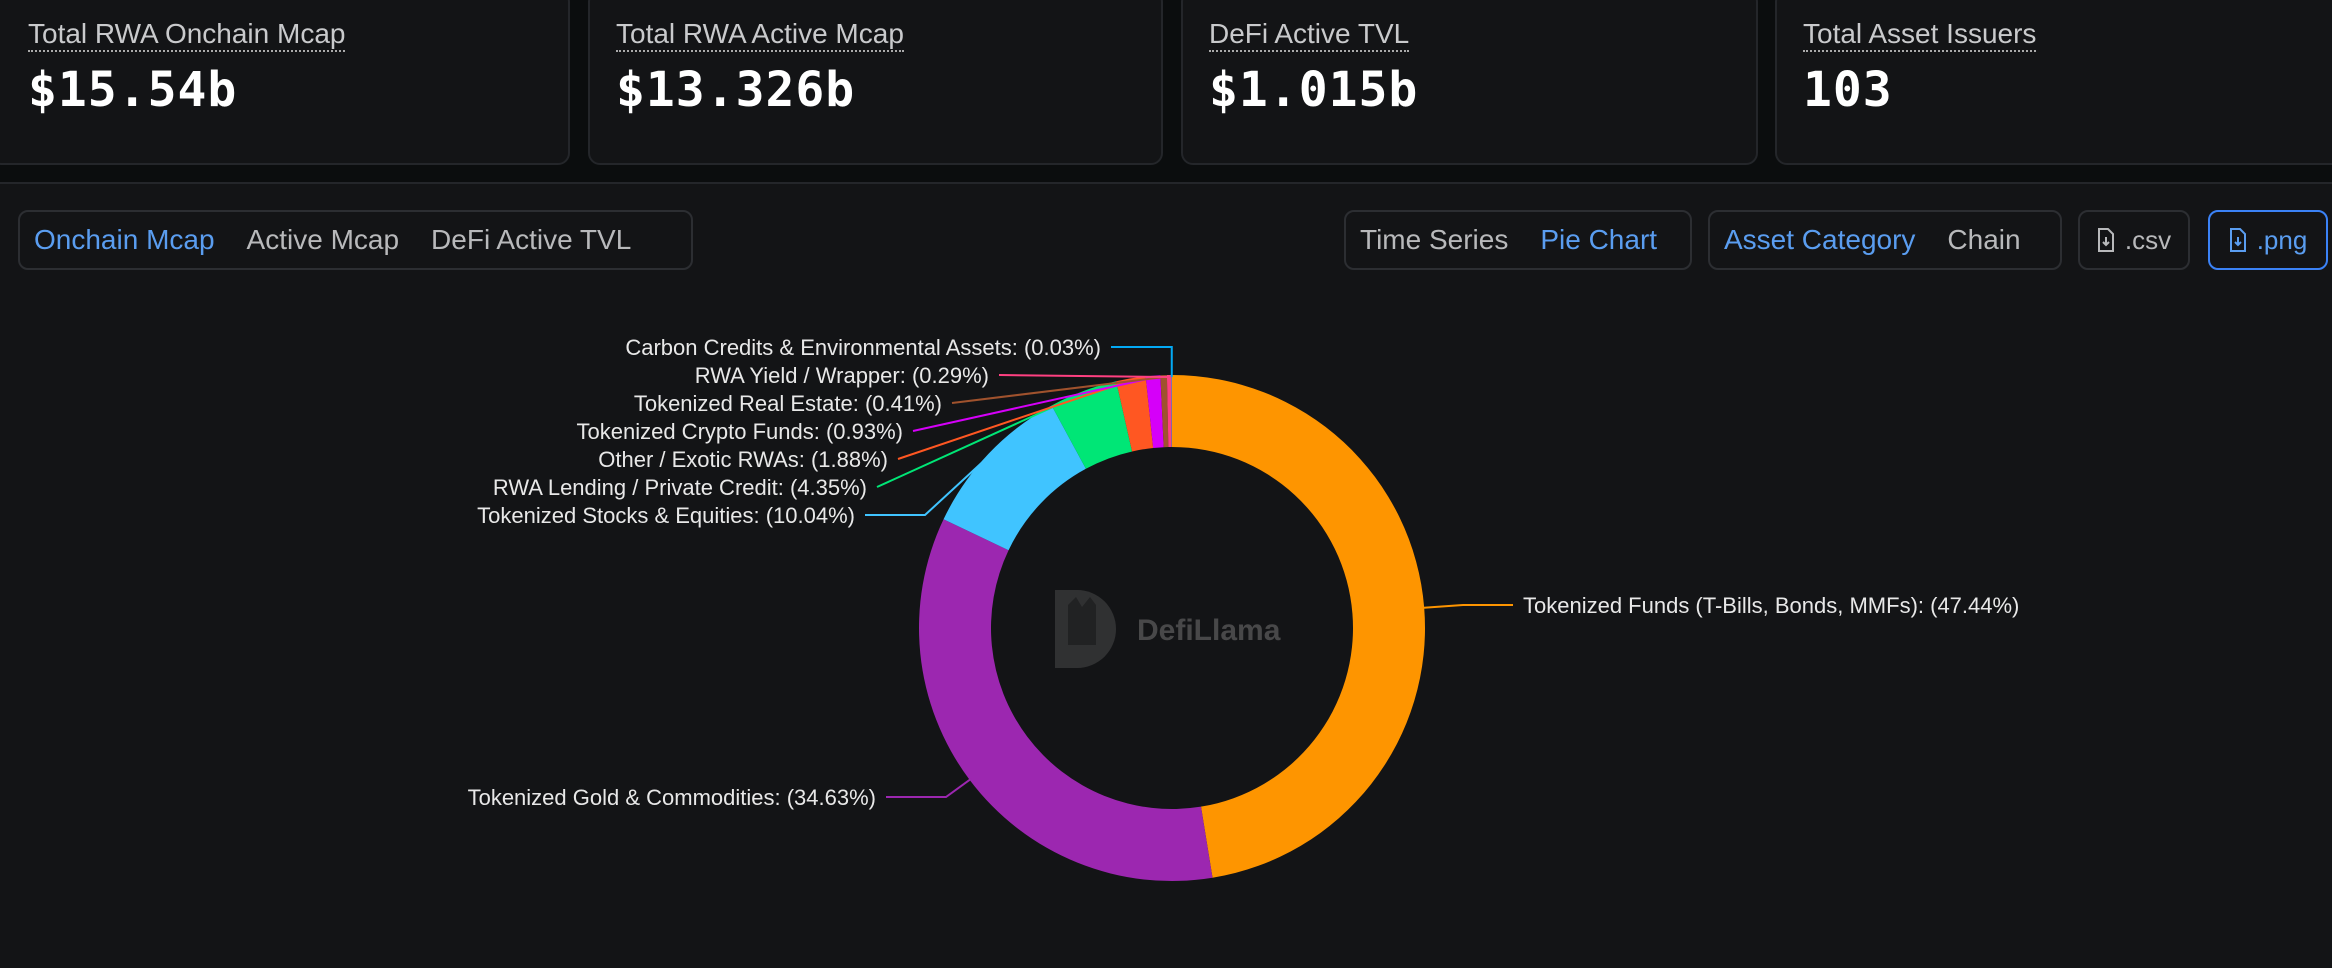 Image resolution: width=2332 pixels, height=968 pixels. I want to click on tab-pie-chart: Pie Chart, so click(1599, 239).